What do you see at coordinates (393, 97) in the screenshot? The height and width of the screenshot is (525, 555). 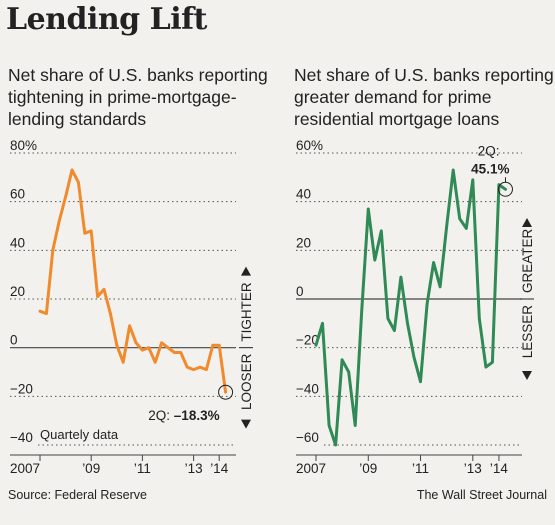 I see `subtitle-line: greater demand for prime` at bounding box center [393, 97].